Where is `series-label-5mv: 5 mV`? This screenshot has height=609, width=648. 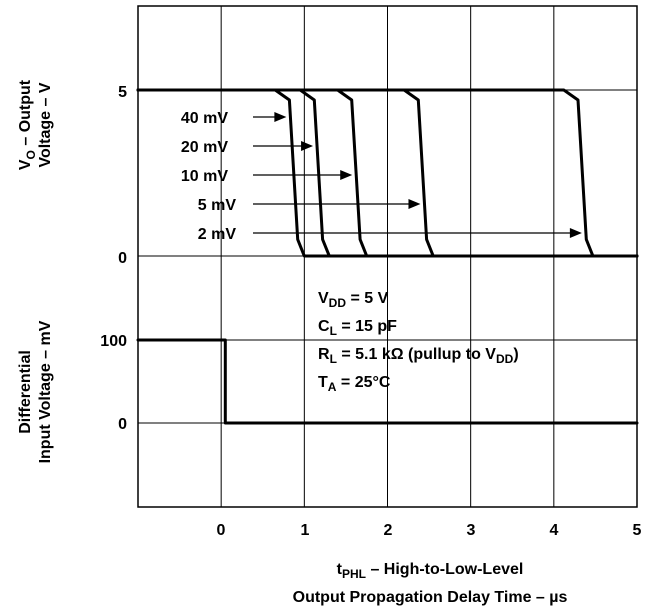
series-label-5mv: 5 mV is located at coordinates (217, 205).